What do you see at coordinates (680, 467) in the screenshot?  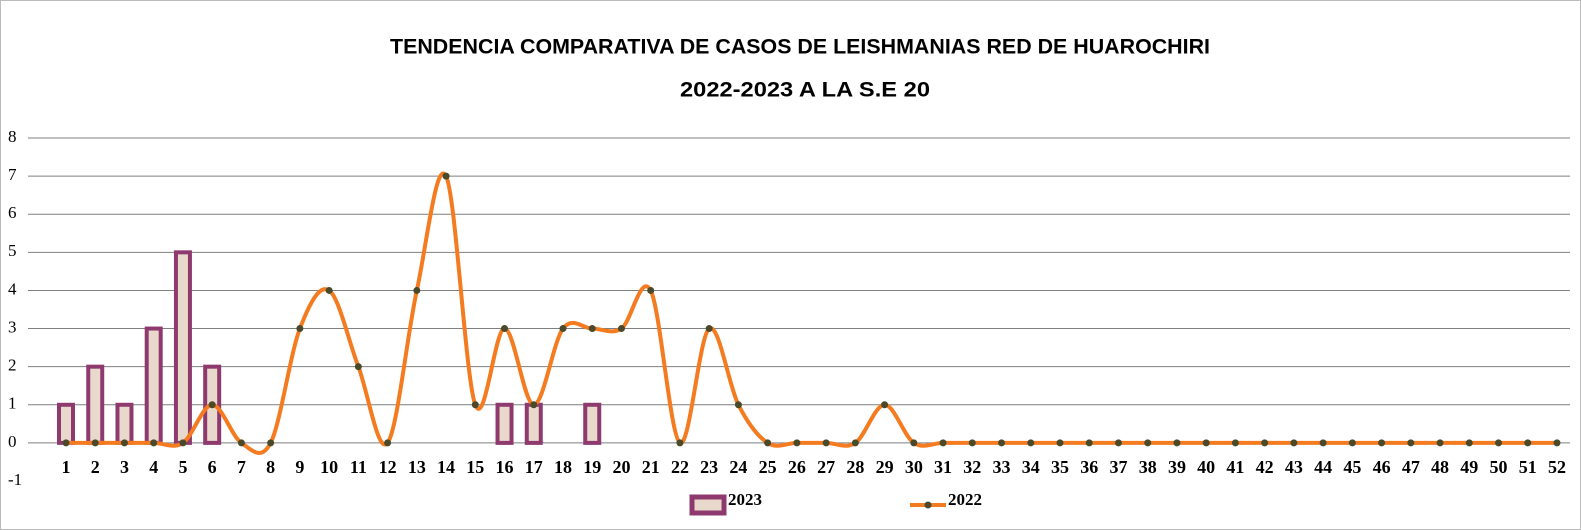 I see `x-tick-label: 22` at bounding box center [680, 467].